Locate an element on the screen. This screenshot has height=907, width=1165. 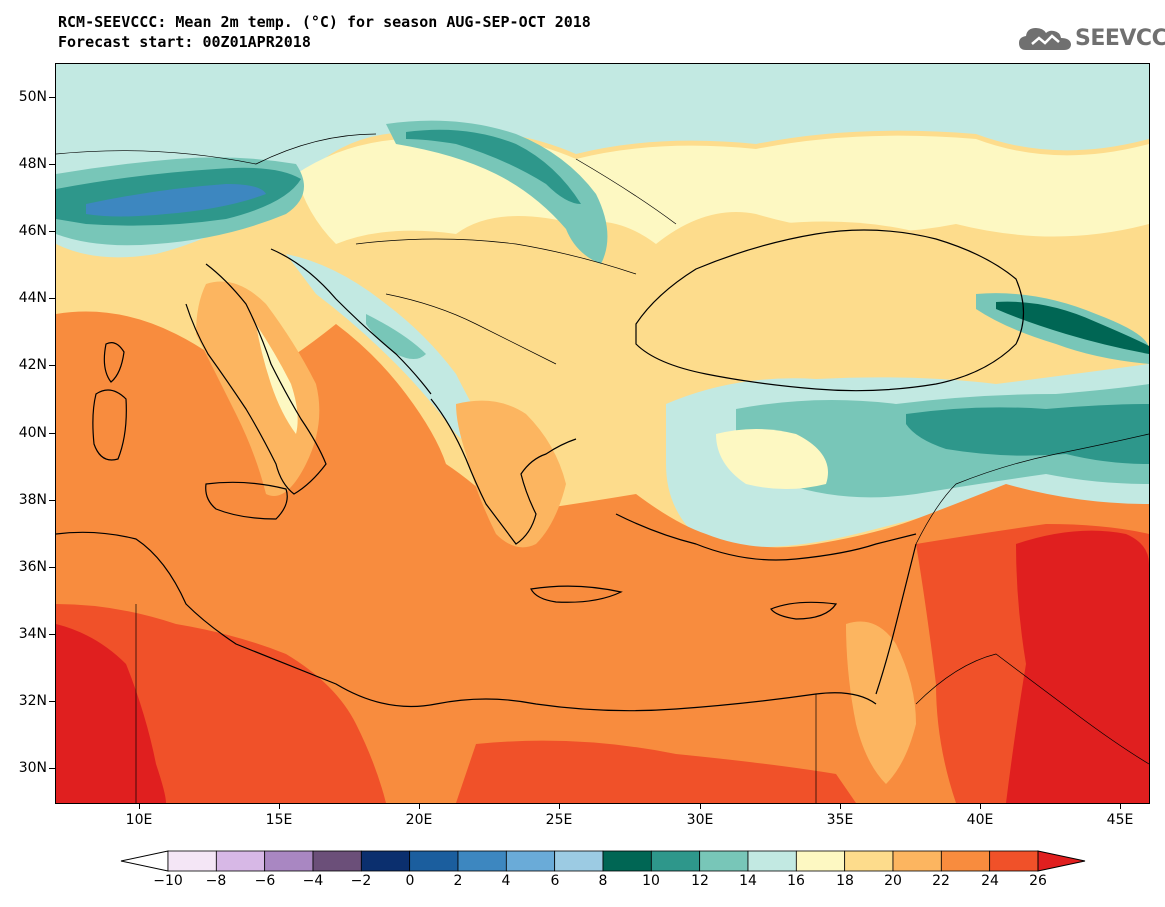
lat-label: 40N is located at coordinates (32, 433).